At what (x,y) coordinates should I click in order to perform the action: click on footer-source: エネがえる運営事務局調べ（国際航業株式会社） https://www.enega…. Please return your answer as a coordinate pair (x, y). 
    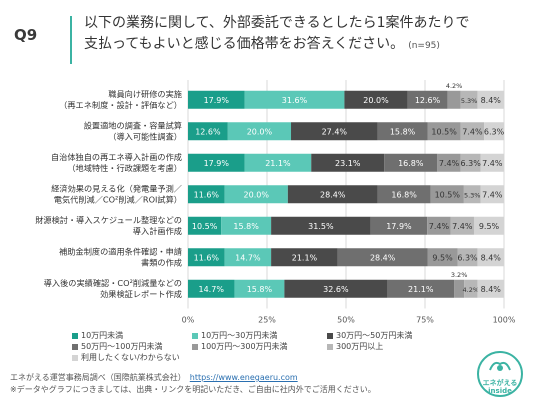
    Looking at the image, I should click on (193, 378).